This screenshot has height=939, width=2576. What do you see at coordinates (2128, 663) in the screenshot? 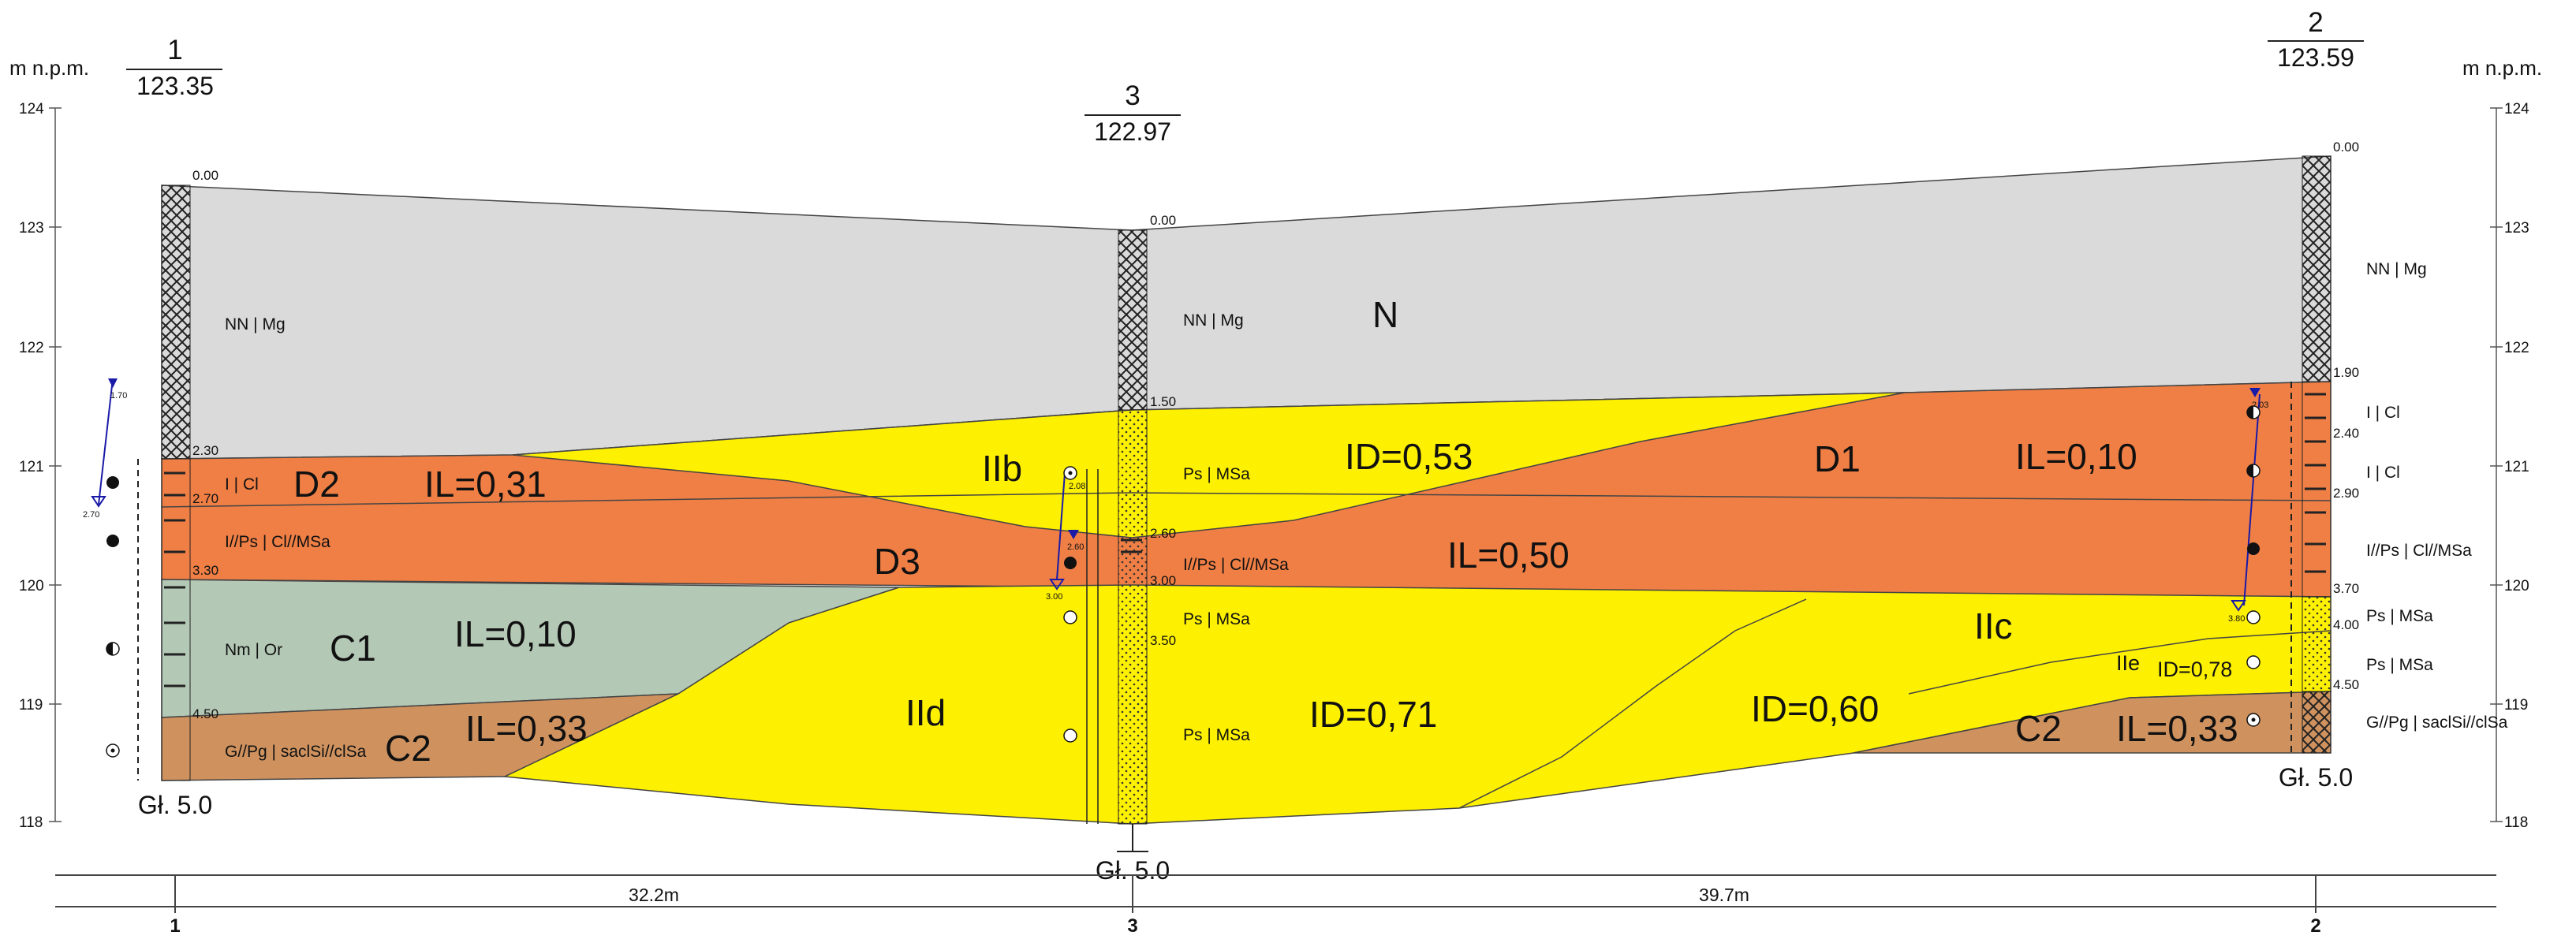
I see `layer-label-IIe: IIe` at bounding box center [2128, 663].